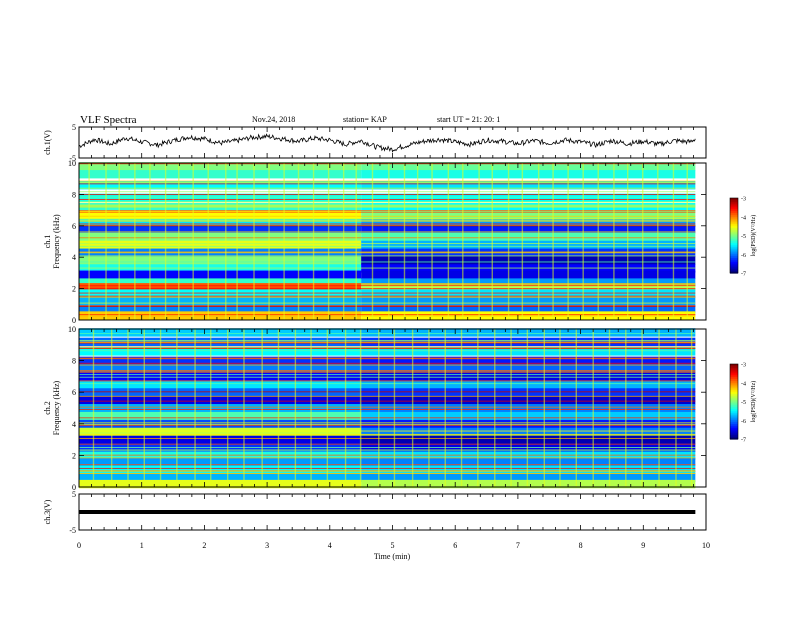  I want to click on y-axis-label: ch.3(V), so click(47, 511).